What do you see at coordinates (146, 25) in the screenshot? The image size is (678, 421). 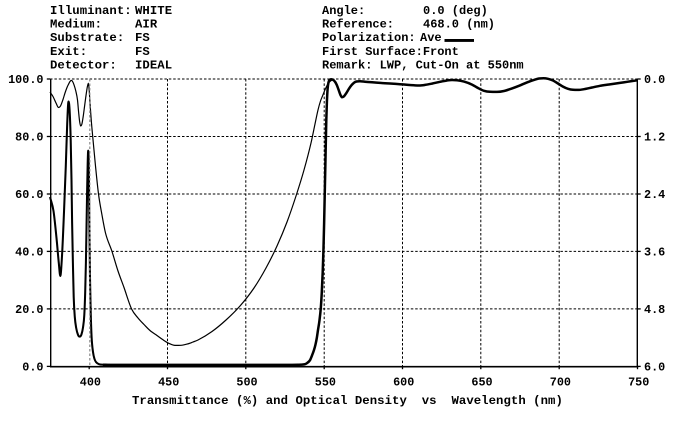 I see `svg-text: AIR` at bounding box center [146, 25].